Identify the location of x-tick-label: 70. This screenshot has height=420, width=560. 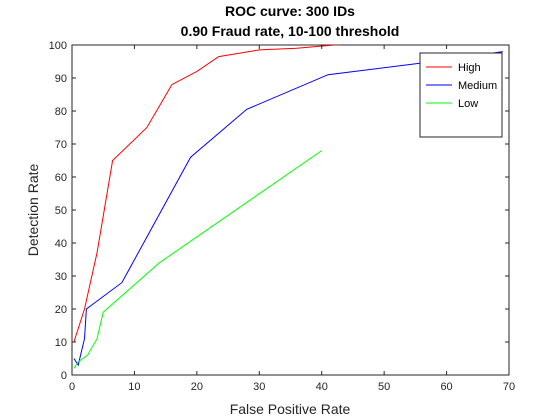
(509, 387).